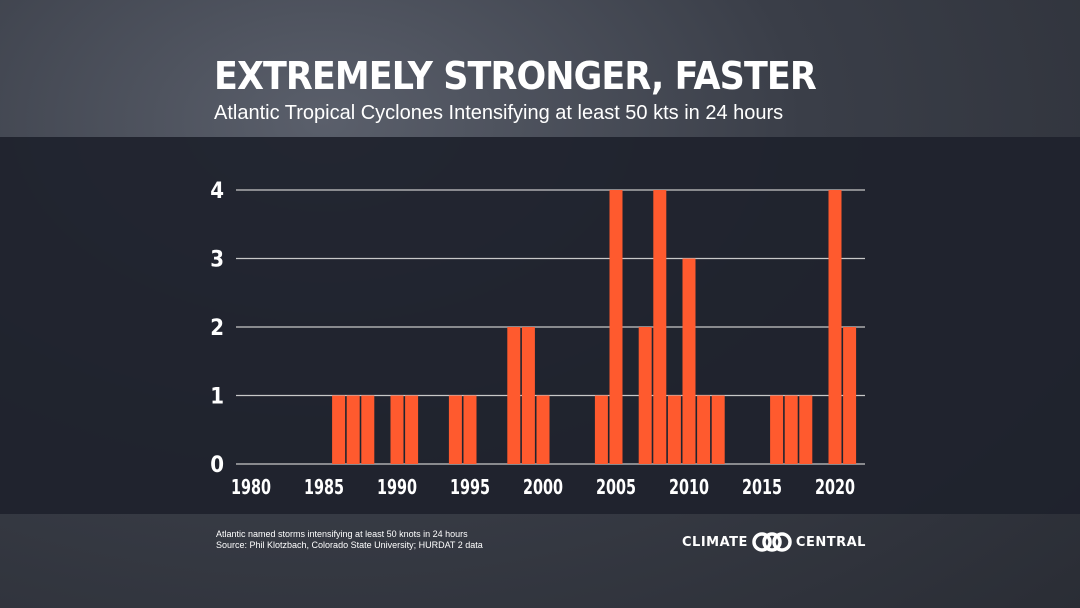 This screenshot has width=1080, height=608. Describe the element at coordinates (217, 191) in the screenshot. I see `y-tick-label: 4` at that location.